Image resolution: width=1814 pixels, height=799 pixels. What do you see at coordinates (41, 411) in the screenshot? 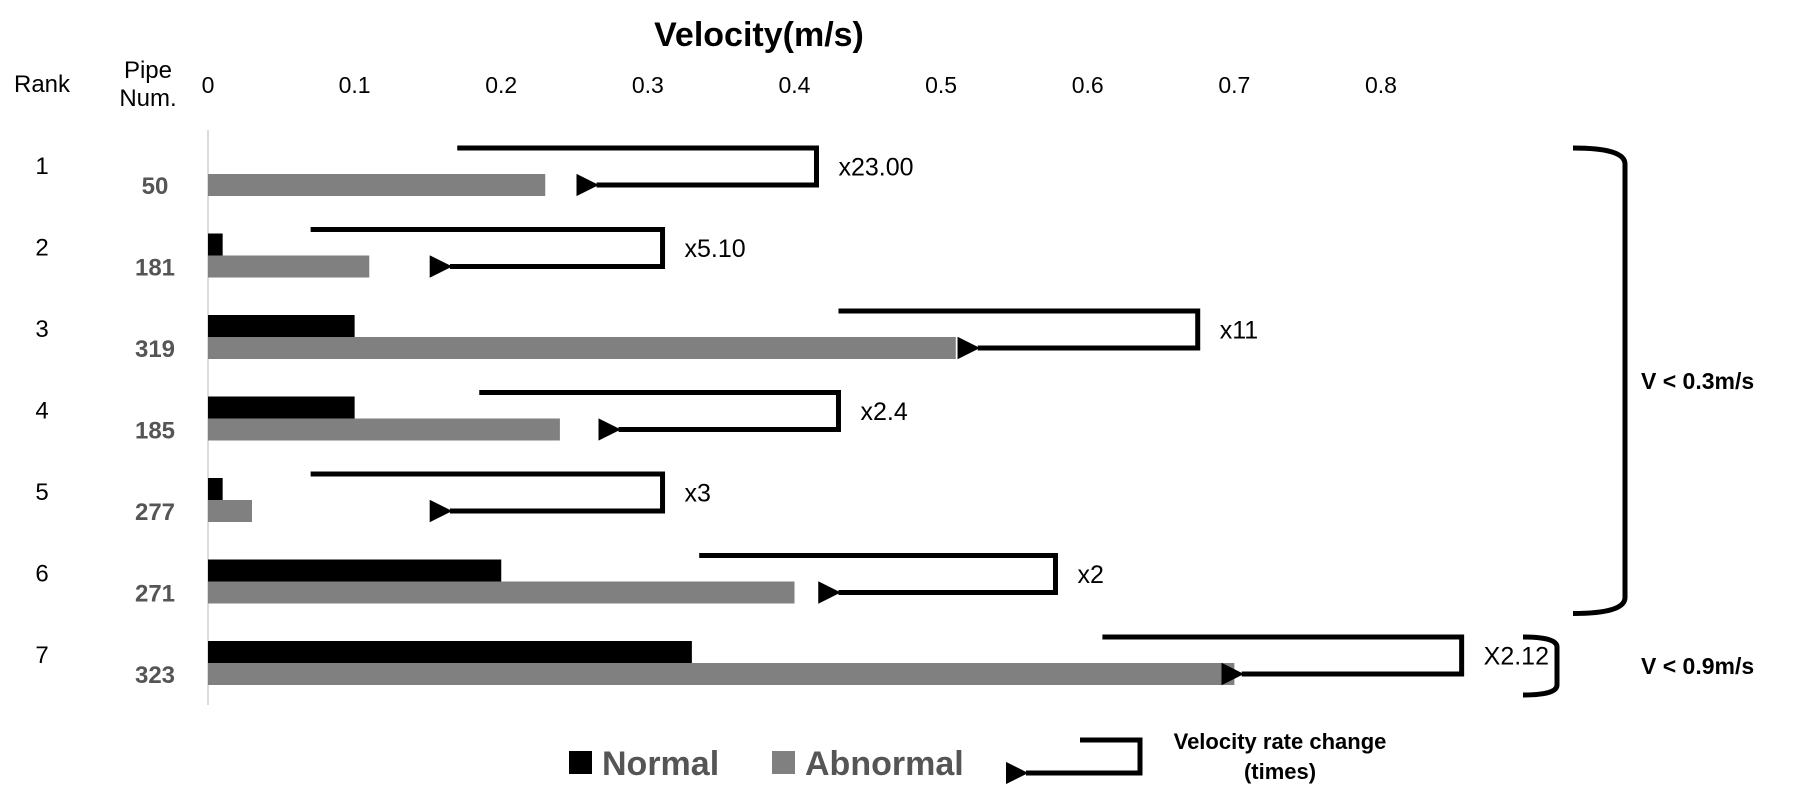
I see `rank-label: 4` at bounding box center [41, 411].